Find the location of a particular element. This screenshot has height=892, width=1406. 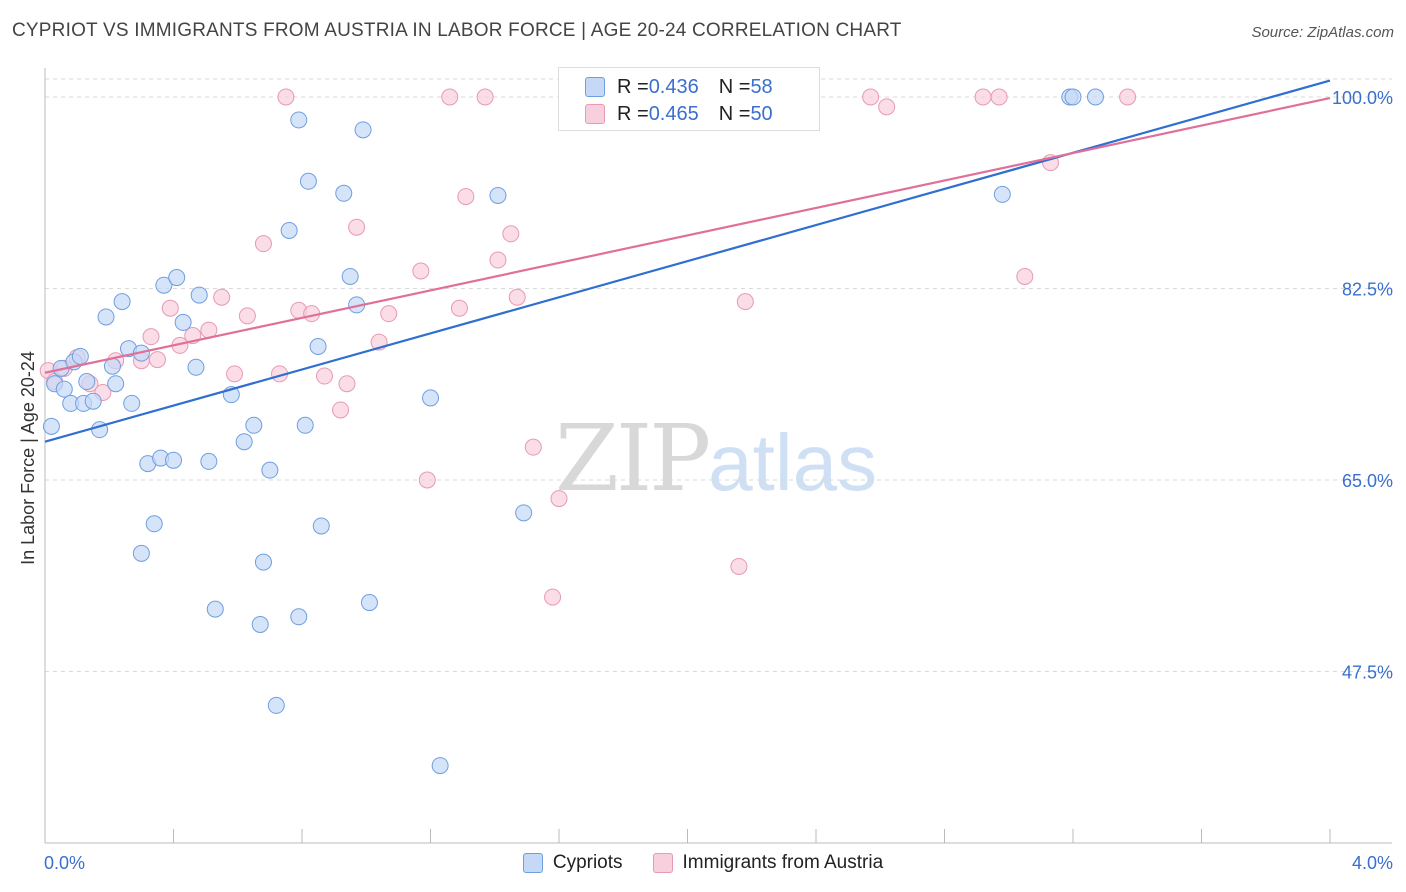

y-tick-label: 100.0% is located at coordinates (1362, 98).